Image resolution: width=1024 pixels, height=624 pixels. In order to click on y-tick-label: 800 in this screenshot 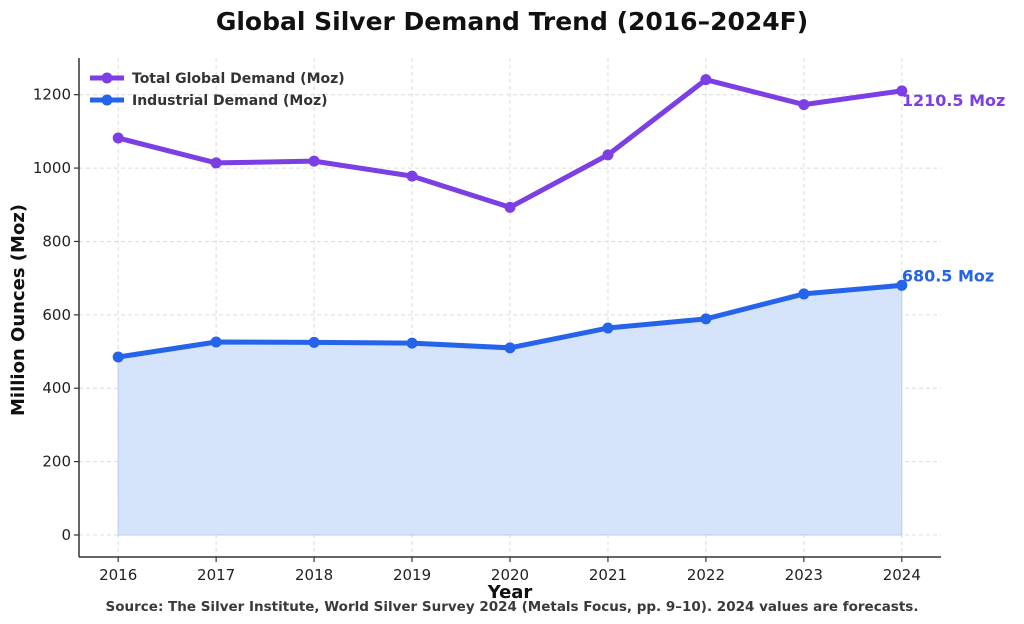, I will do `click(56, 241)`.